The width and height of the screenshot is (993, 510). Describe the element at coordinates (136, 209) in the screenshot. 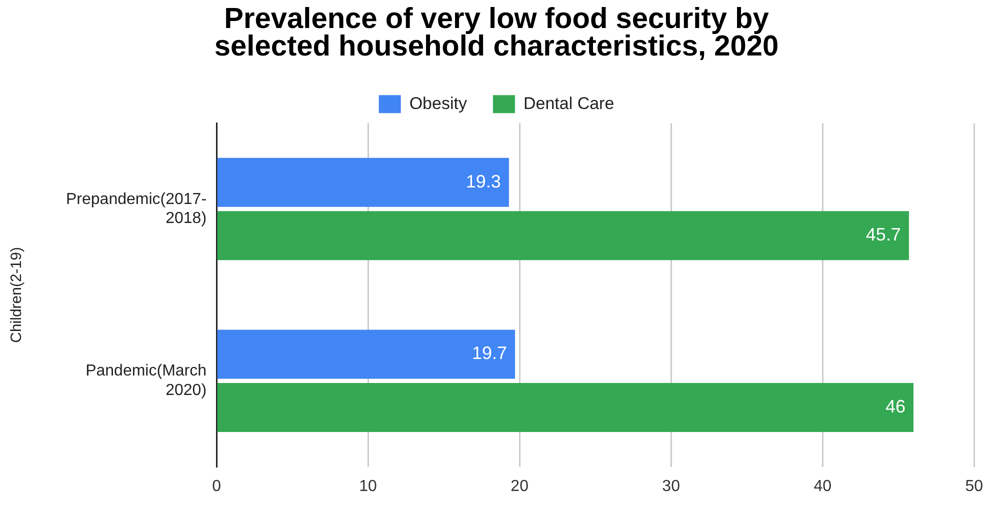

I see `y-tick-label: Prepandemic(2017-2018)` at that location.